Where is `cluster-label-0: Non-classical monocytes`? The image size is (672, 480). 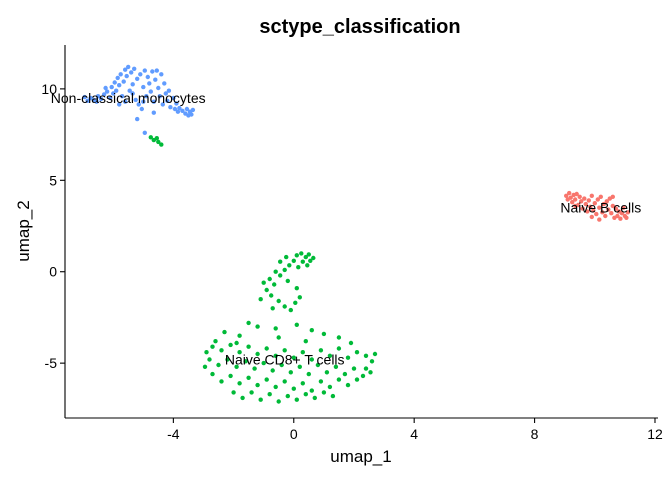 cluster-label-0: Non-classical monocytes is located at coordinates (128, 98).